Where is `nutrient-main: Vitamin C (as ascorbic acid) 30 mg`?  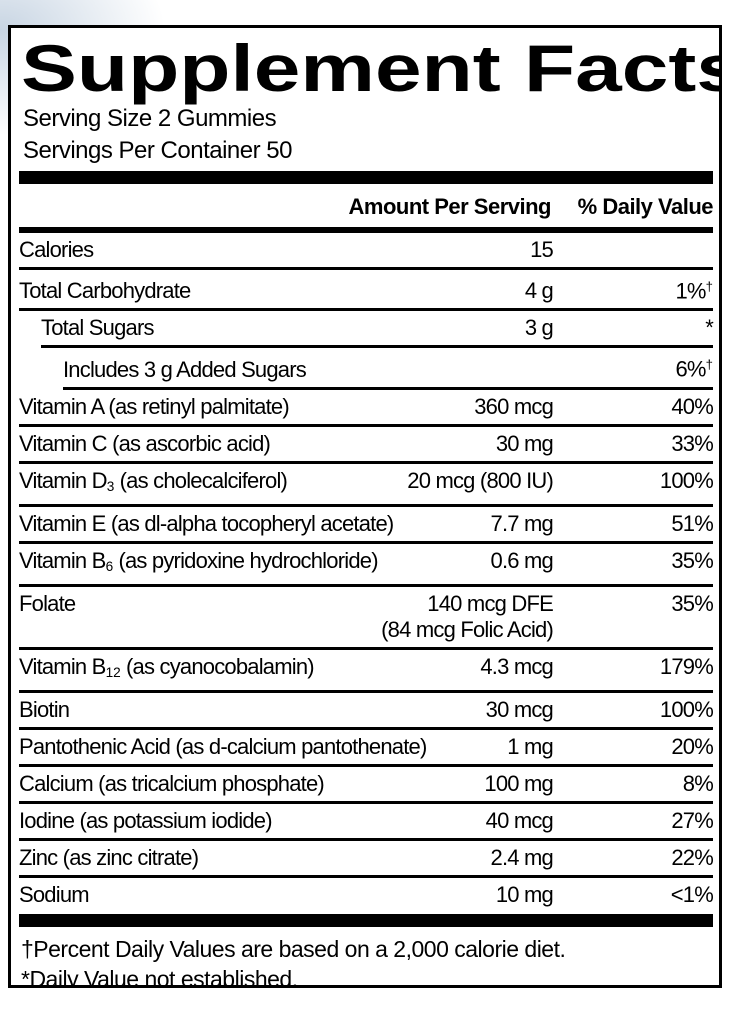 nutrient-main: Vitamin C (as ascorbic acid) 30 mg is located at coordinates (286, 443).